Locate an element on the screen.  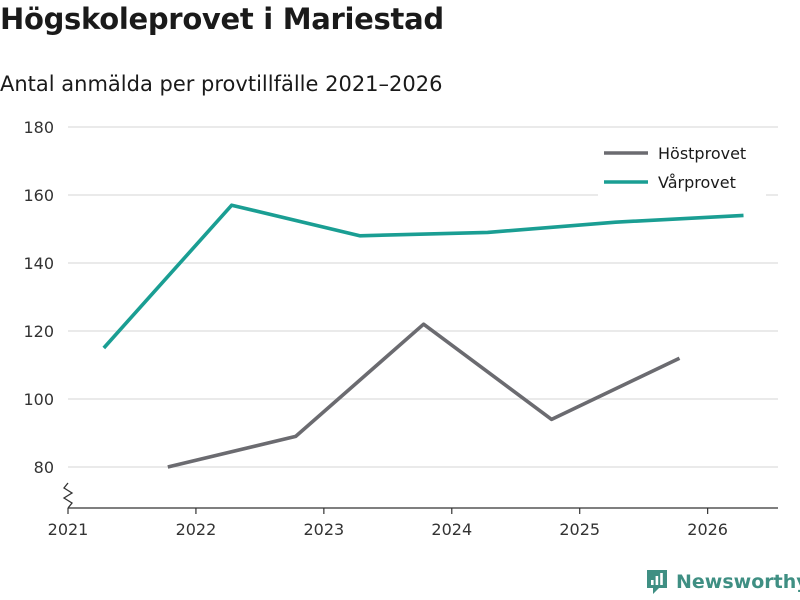
x-tick-label: 2025 is located at coordinates (579, 529).